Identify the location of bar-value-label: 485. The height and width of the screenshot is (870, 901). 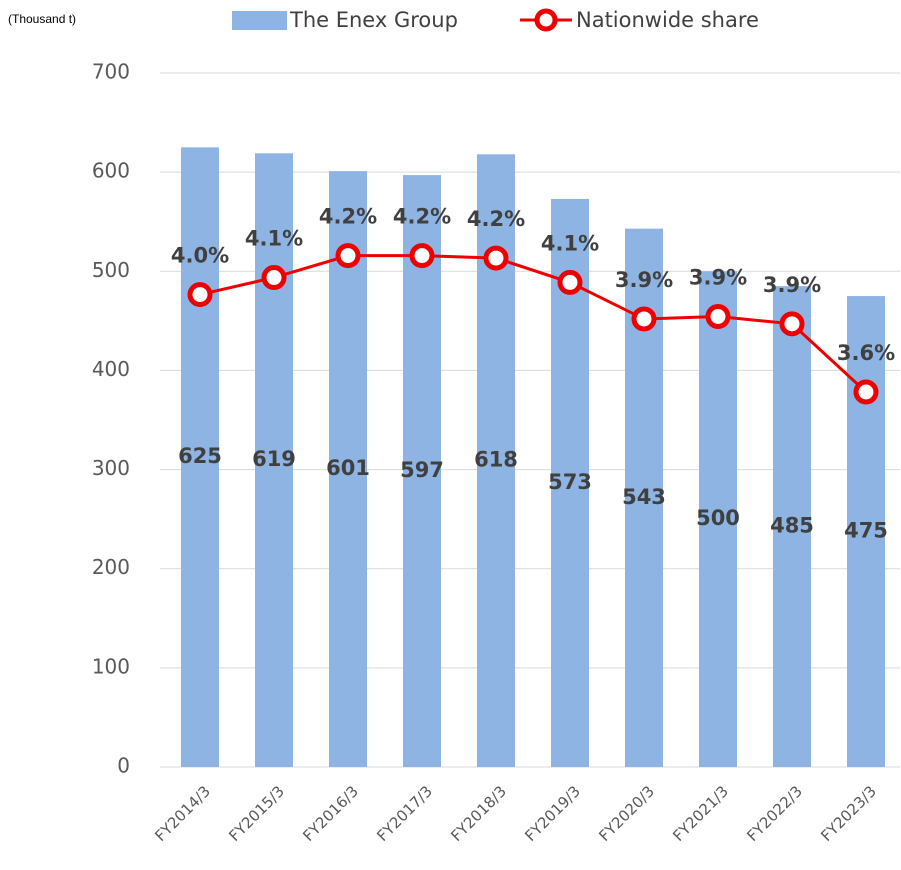
(792, 526).